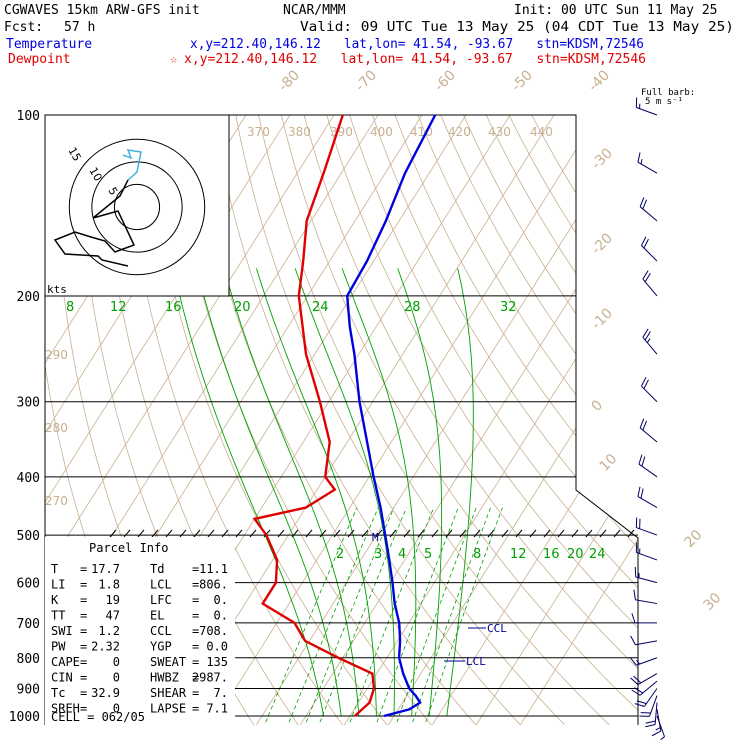 The image size is (740, 740). What do you see at coordinates (140, 631) in the screenshot?
I see `parcel-info-background` at bounding box center [140, 631].